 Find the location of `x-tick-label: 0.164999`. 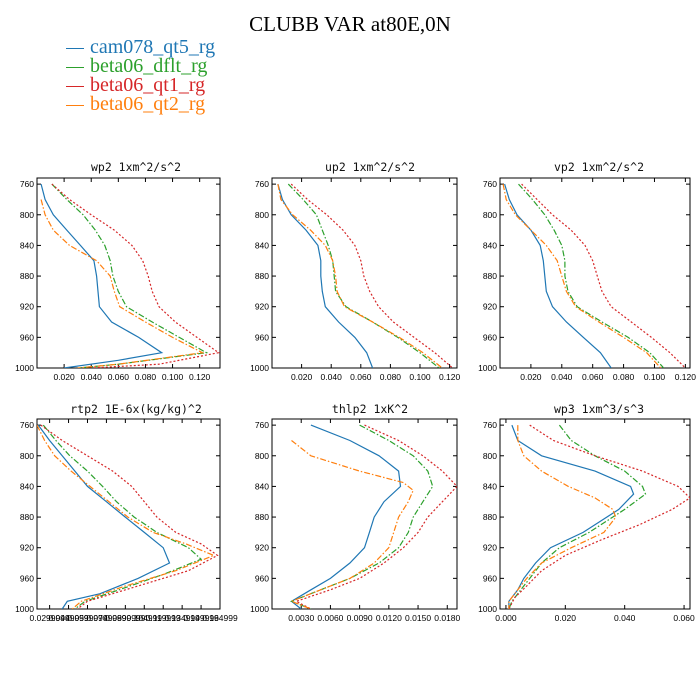

x-tick-label: 0.164999 is located at coordinates (220, 618).